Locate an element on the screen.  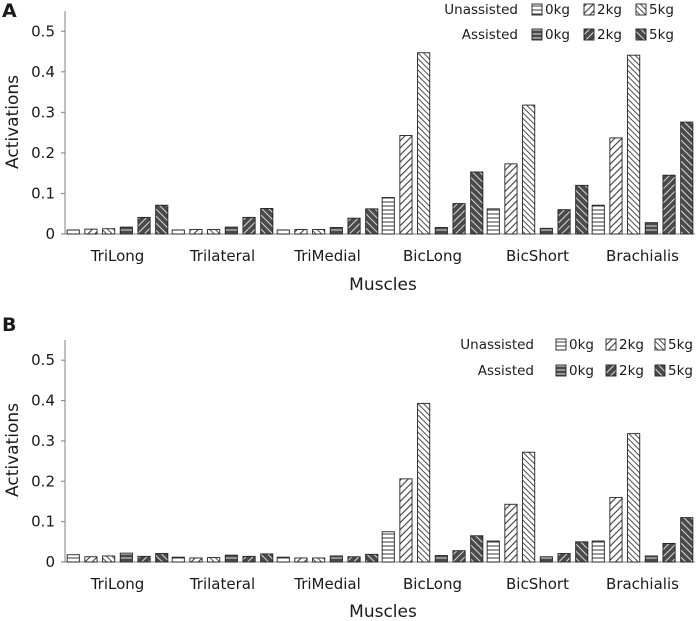
bar-brachialis-unassisted-0kg is located at coordinates (598, 219).